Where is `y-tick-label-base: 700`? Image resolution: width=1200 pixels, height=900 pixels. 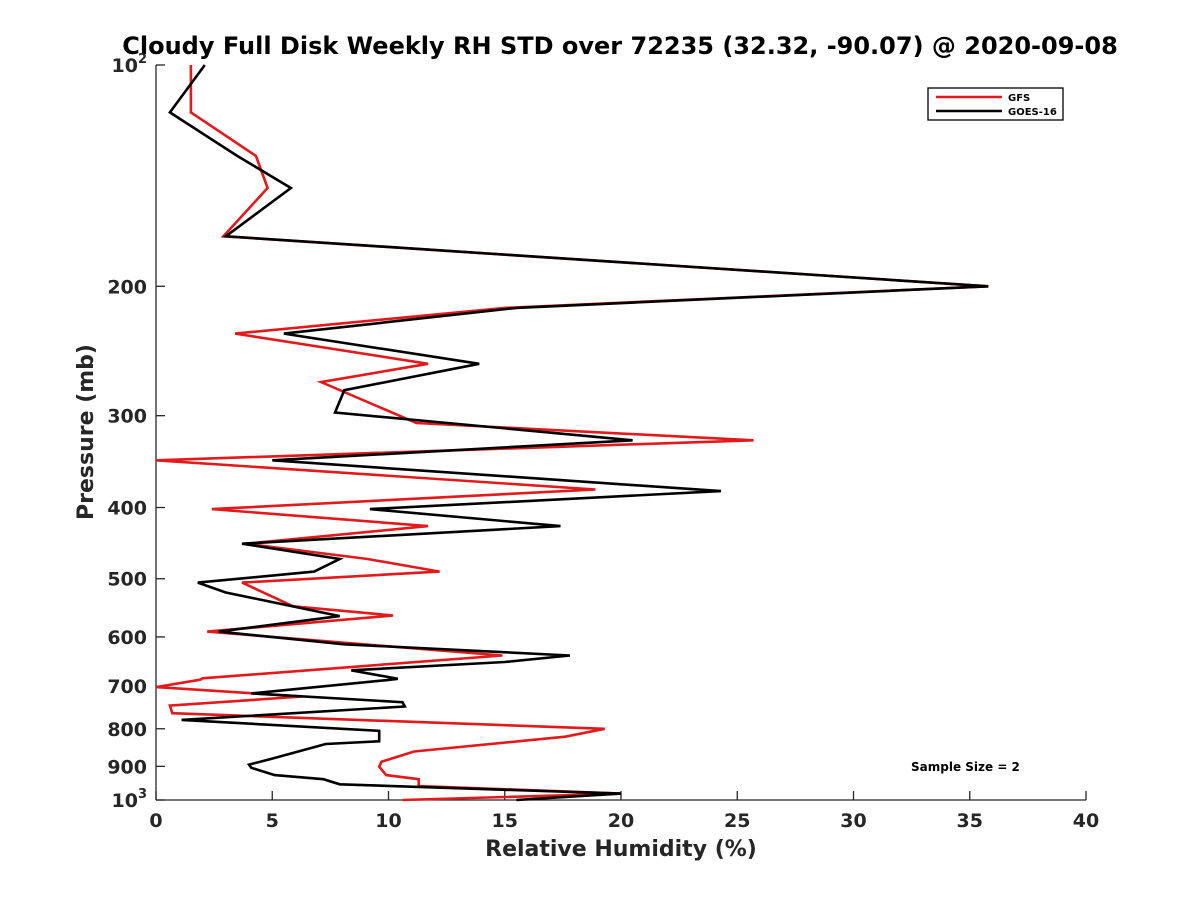 y-tick-label-base: 700 is located at coordinates (127, 687).